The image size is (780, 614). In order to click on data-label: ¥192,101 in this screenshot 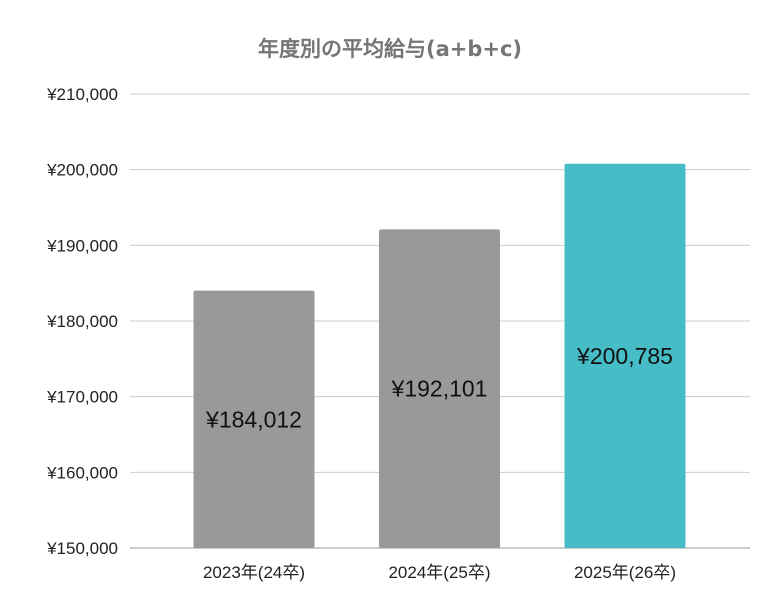, I will do `click(439, 389)`.